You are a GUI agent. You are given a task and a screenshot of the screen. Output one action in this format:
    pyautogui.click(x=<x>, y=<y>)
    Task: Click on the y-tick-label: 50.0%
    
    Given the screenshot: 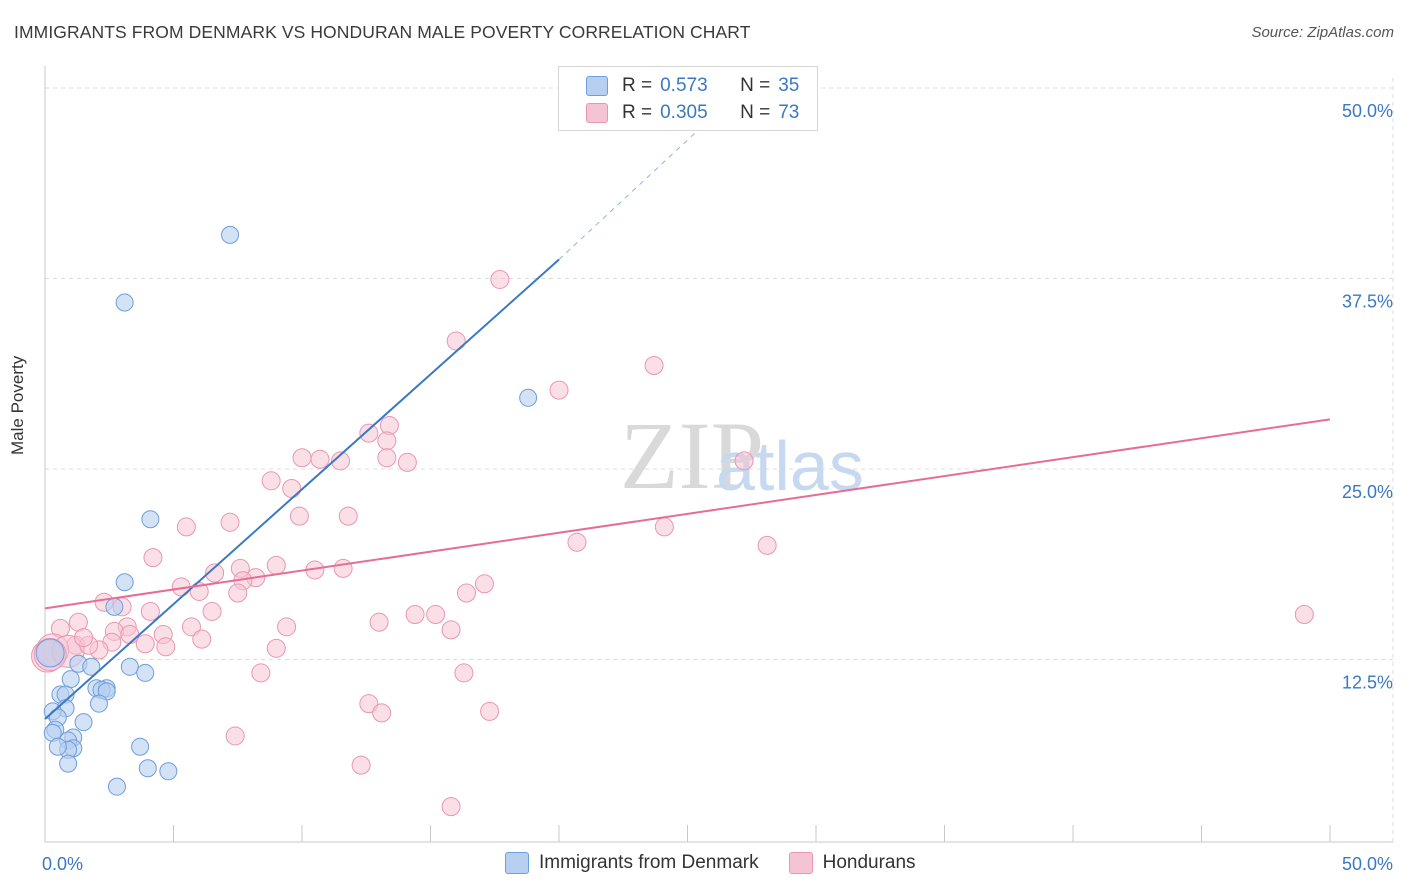 What is the action you would take?
    pyautogui.click(x=1367, y=111)
    